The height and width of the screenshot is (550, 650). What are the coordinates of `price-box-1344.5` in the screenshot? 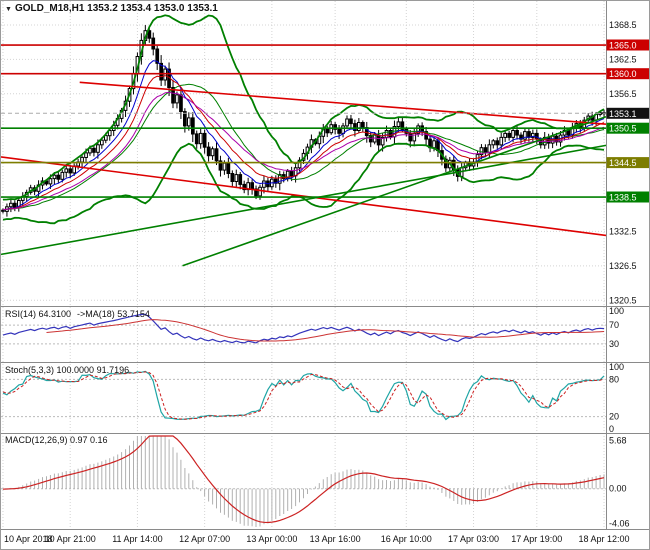 It's located at (627, 163).